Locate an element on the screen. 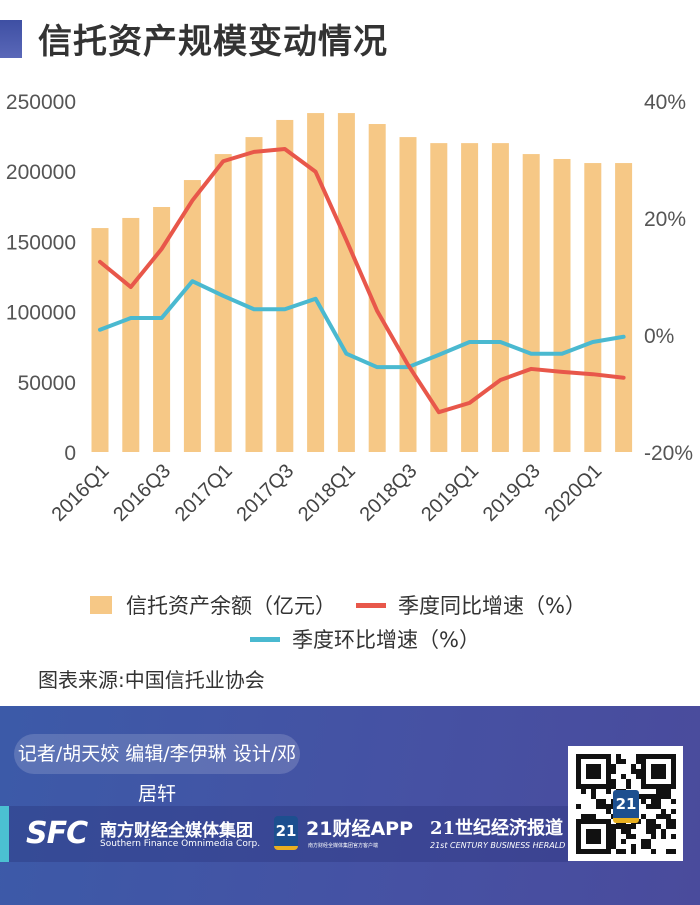 The image size is (700, 905). qr-code: 21 is located at coordinates (625, 803).